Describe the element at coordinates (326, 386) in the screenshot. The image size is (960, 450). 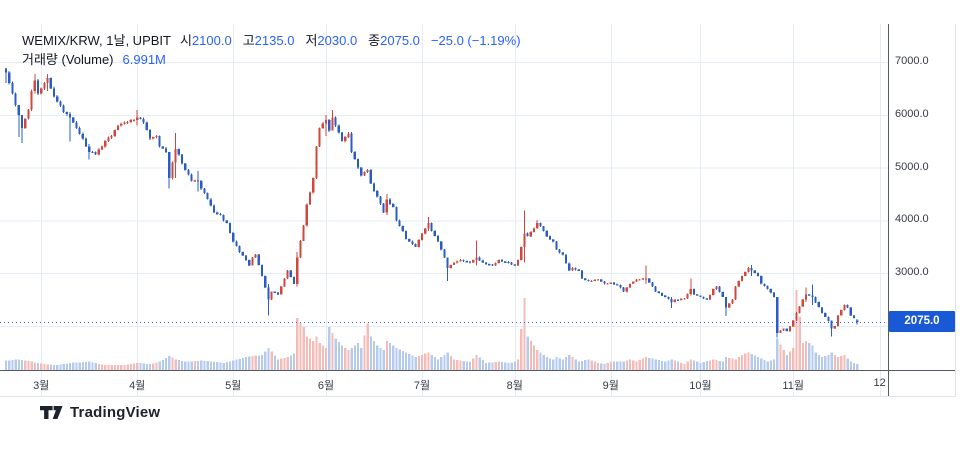
I see `time-axis-label: 6월` at that location.